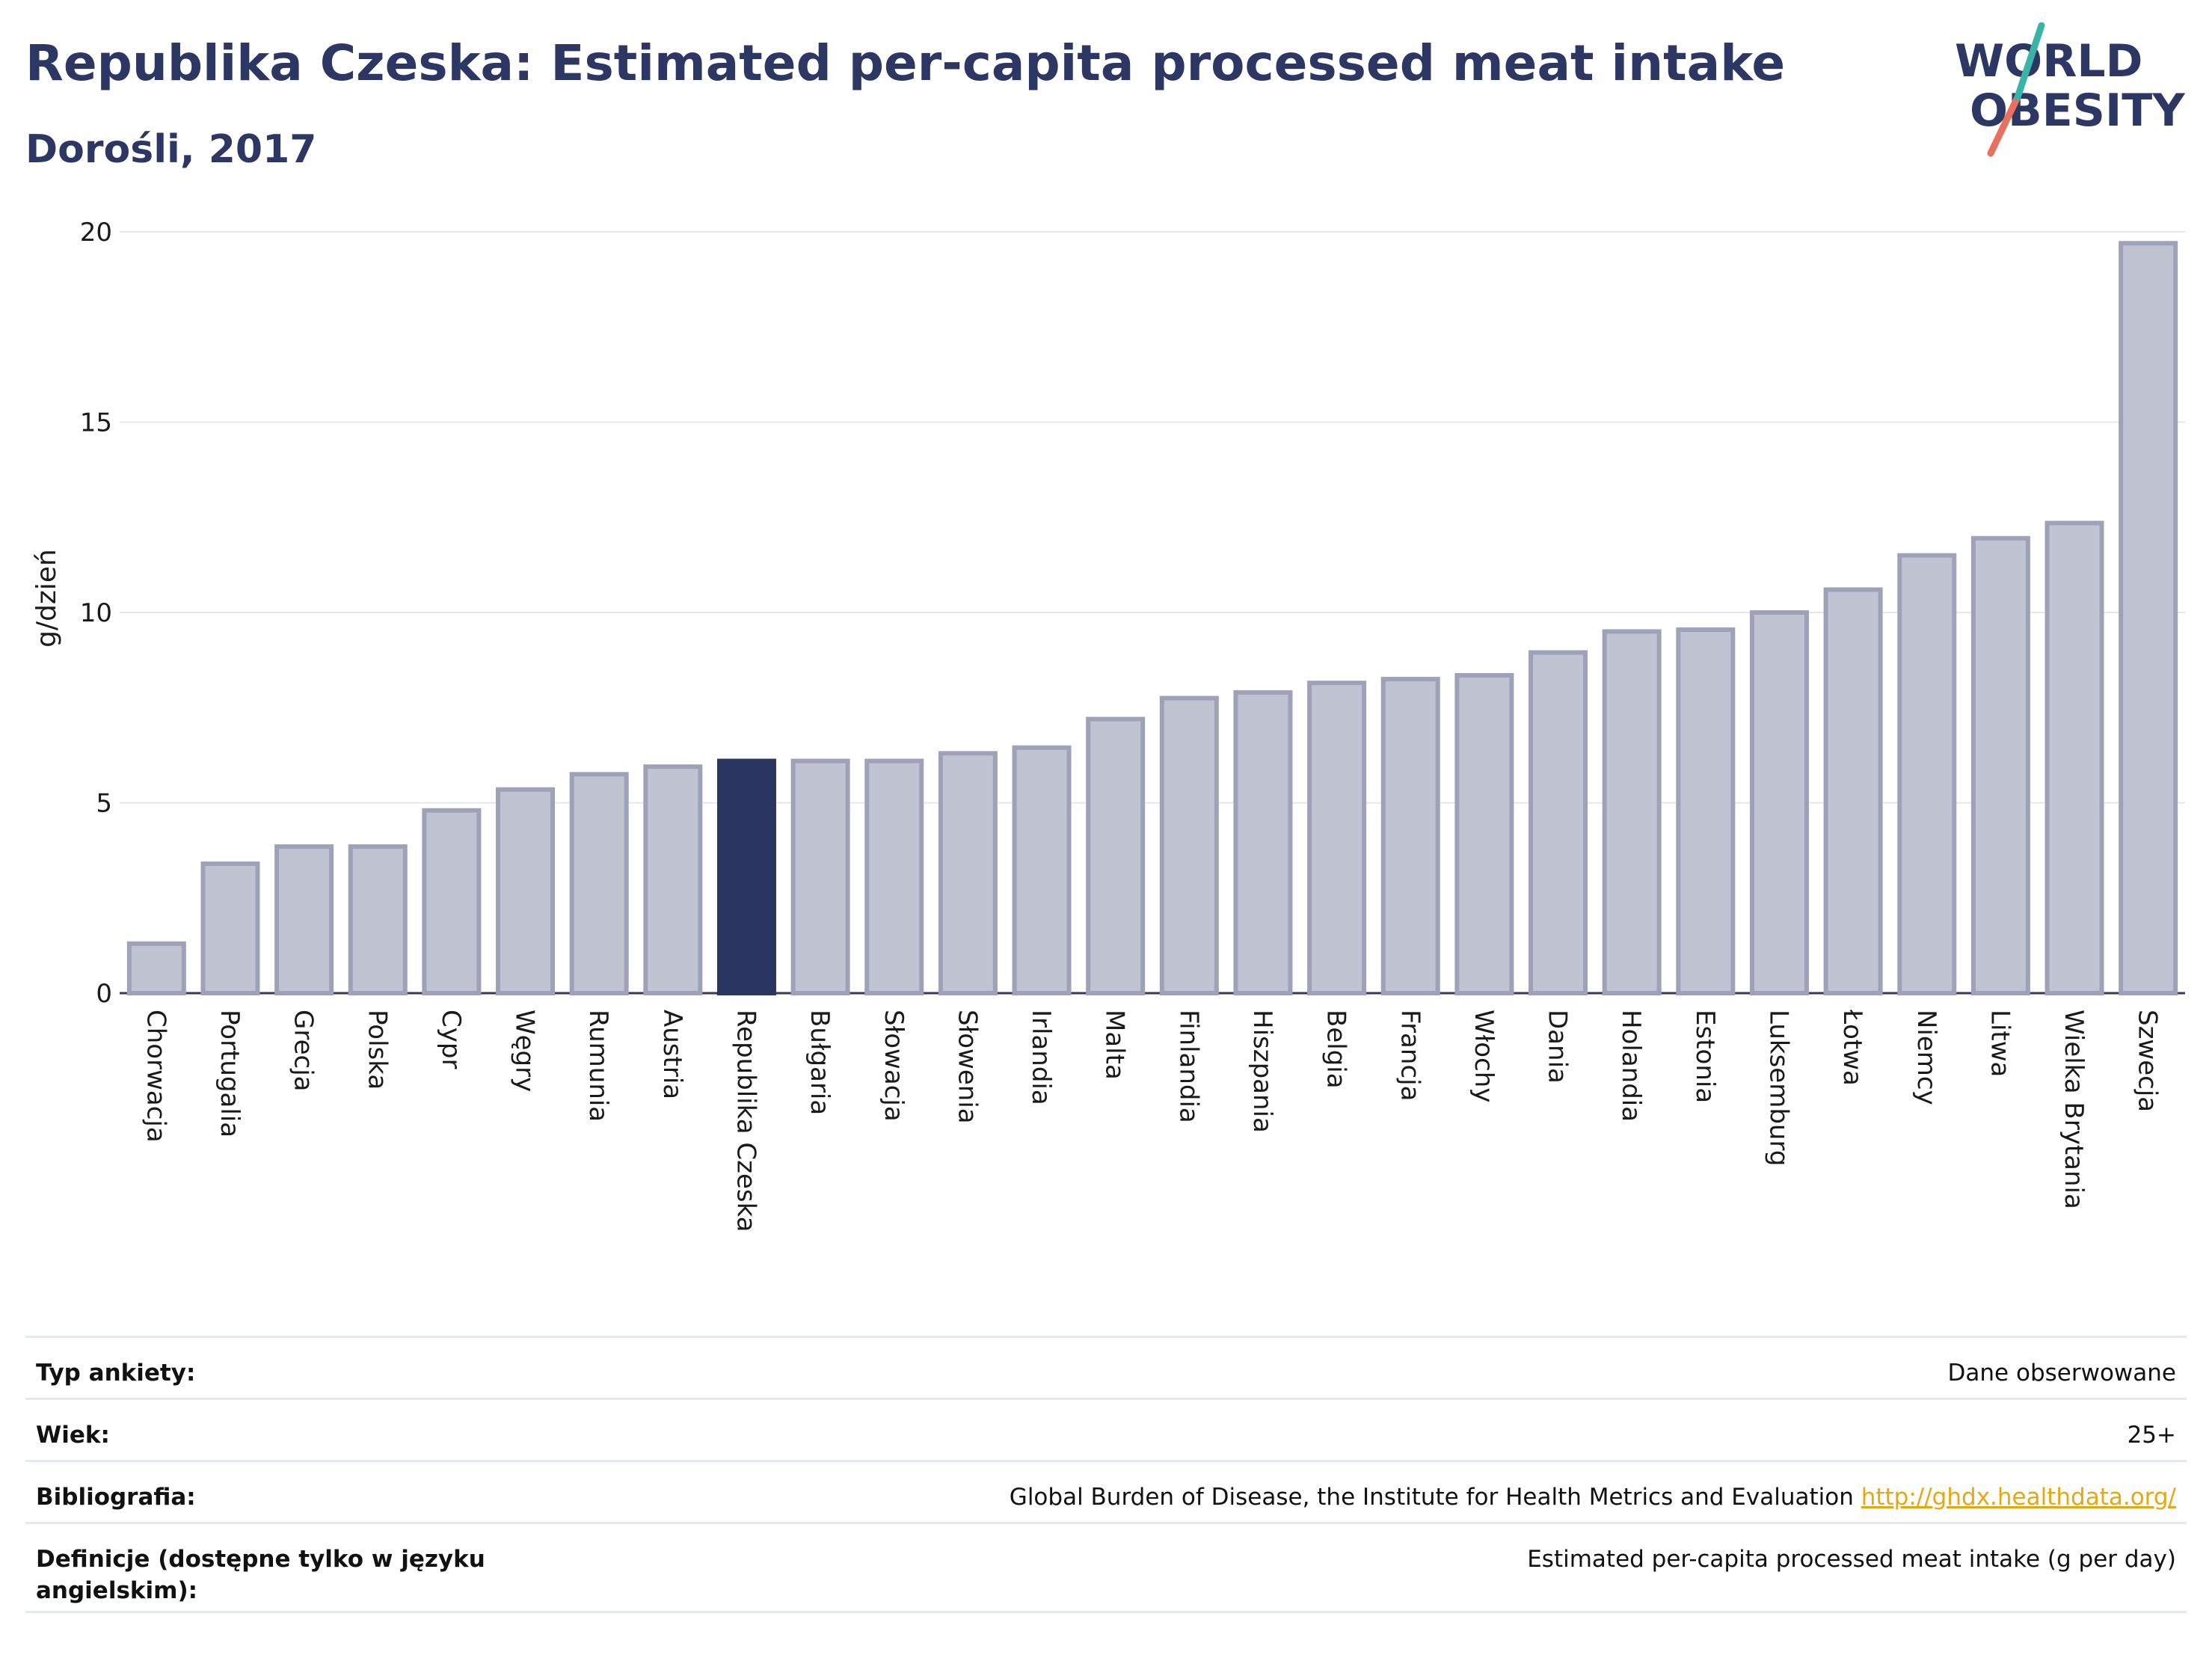 The height and width of the screenshot is (1655, 2212). What do you see at coordinates (2061, 1373) in the screenshot?
I see `survey-value: Dane obserwowane` at bounding box center [2061, 1373].